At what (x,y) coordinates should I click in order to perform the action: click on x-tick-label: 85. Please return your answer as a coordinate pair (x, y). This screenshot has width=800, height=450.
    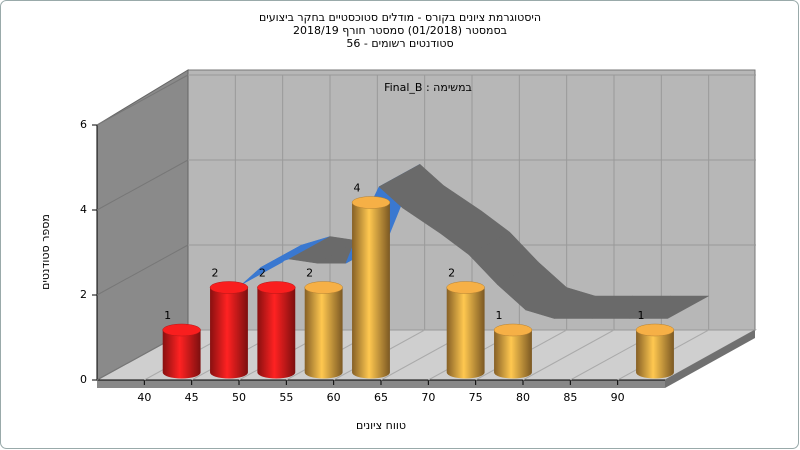
    Looking at the image, I should click on (570, 397).